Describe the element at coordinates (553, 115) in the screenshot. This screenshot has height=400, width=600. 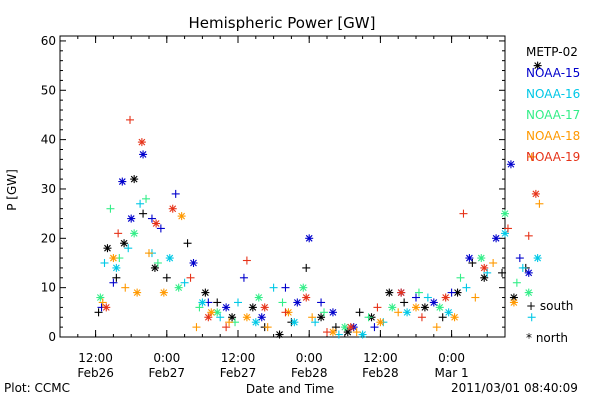
I see `legend-entry-noaa-17: NOAA-17` at that location.